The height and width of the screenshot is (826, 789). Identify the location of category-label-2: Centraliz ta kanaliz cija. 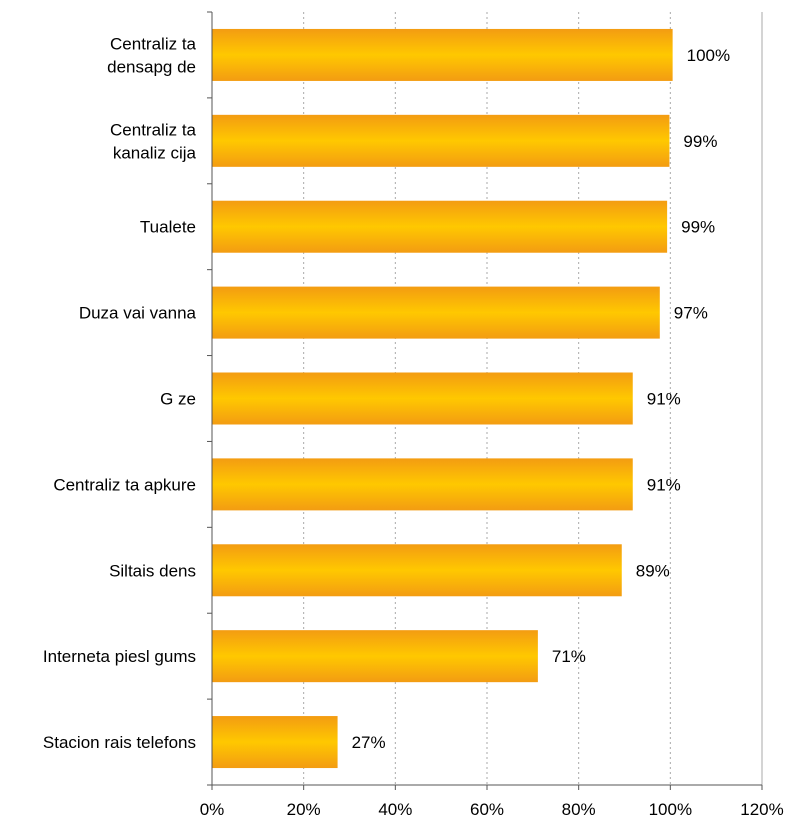
(153, 141).